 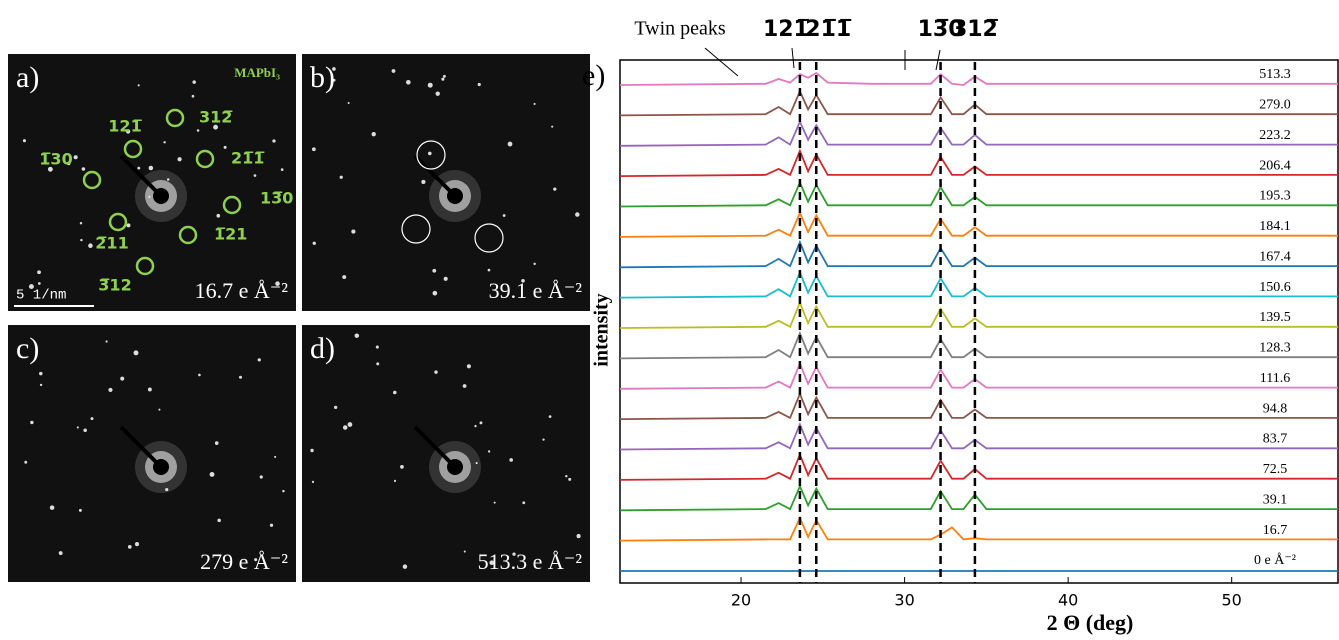 I want to click on dose-label: 39.1 e Å⁻², so click(x=536, y=290).